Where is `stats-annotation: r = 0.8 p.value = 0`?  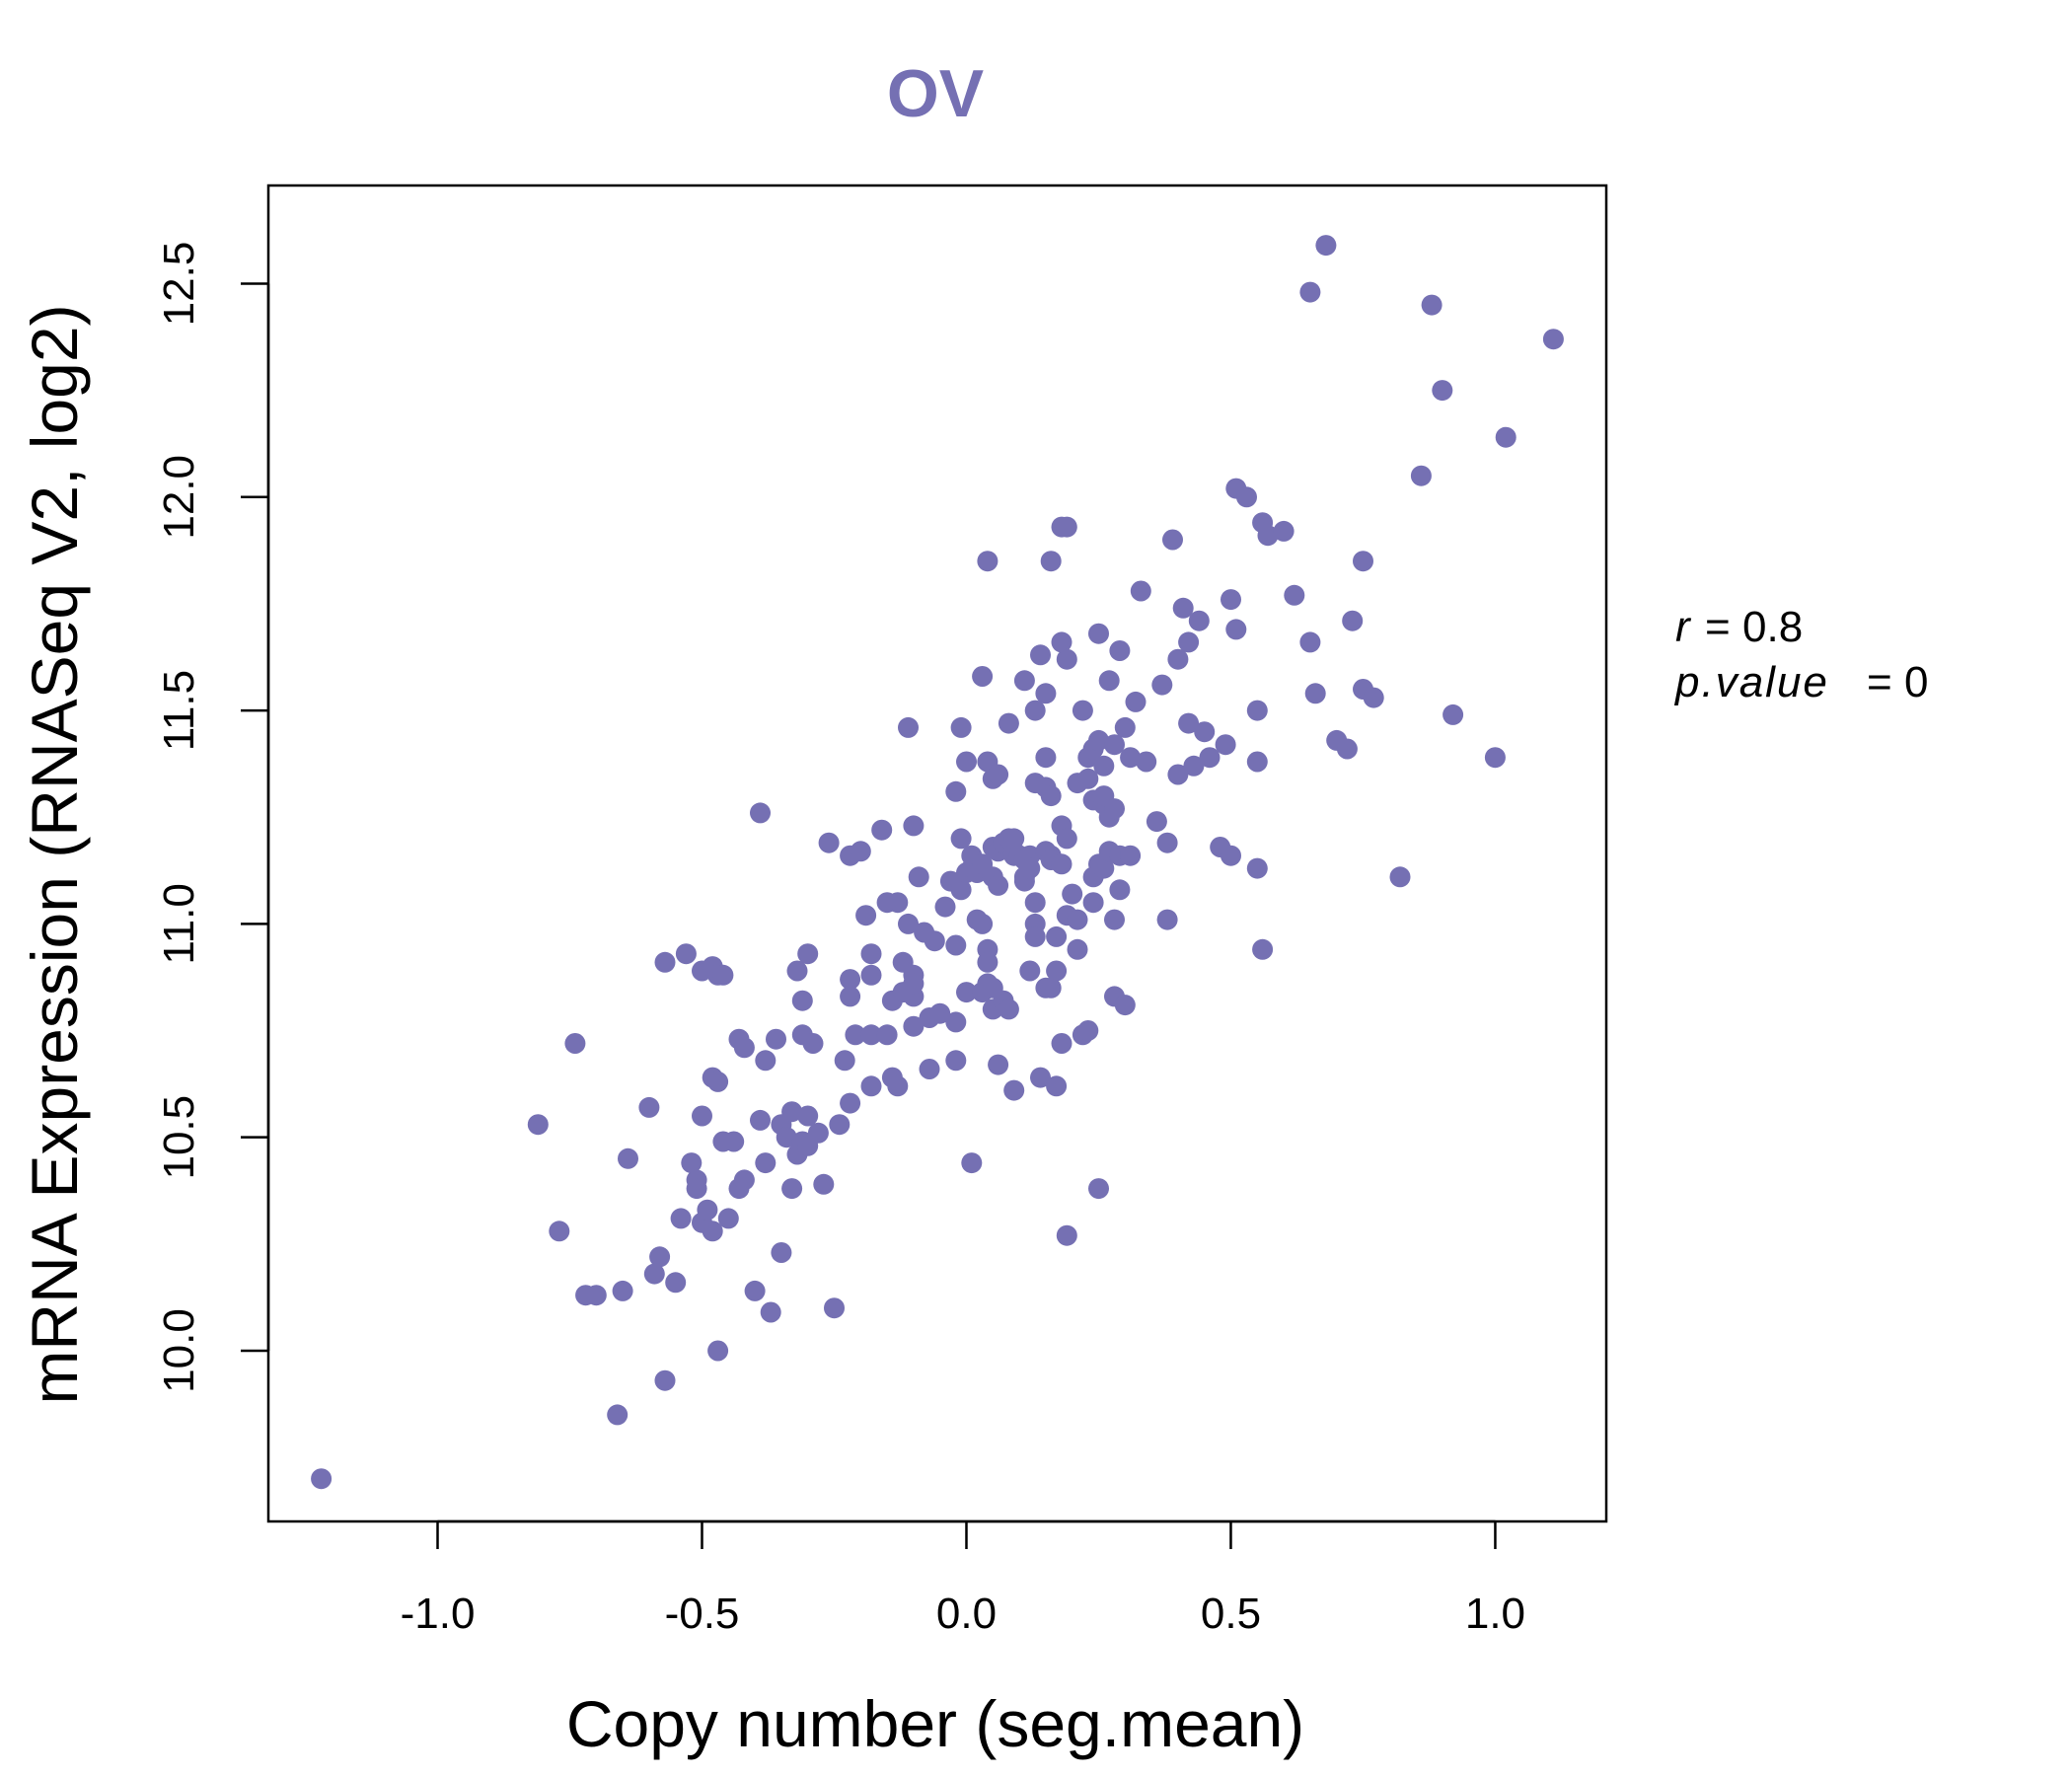 stats-annotation: r = 0.8 p.value = 0 is located at coordinates (1801, 655).